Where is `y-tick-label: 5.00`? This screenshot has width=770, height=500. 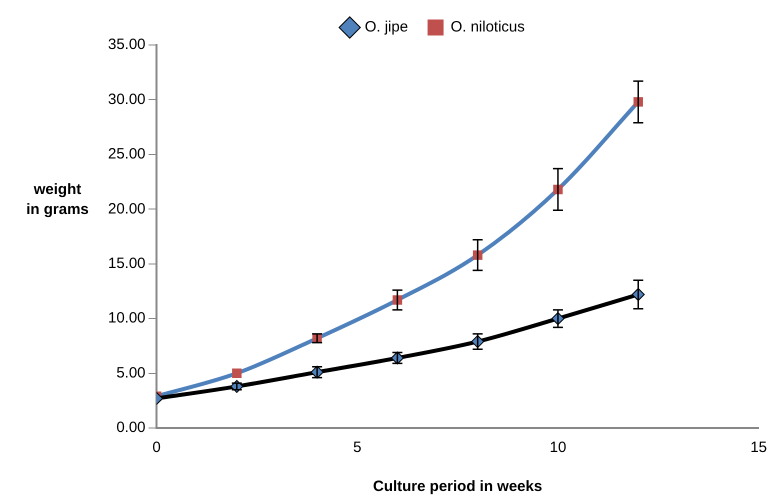
y-tick-label: 5.00 is located at coordinates (131, 373).